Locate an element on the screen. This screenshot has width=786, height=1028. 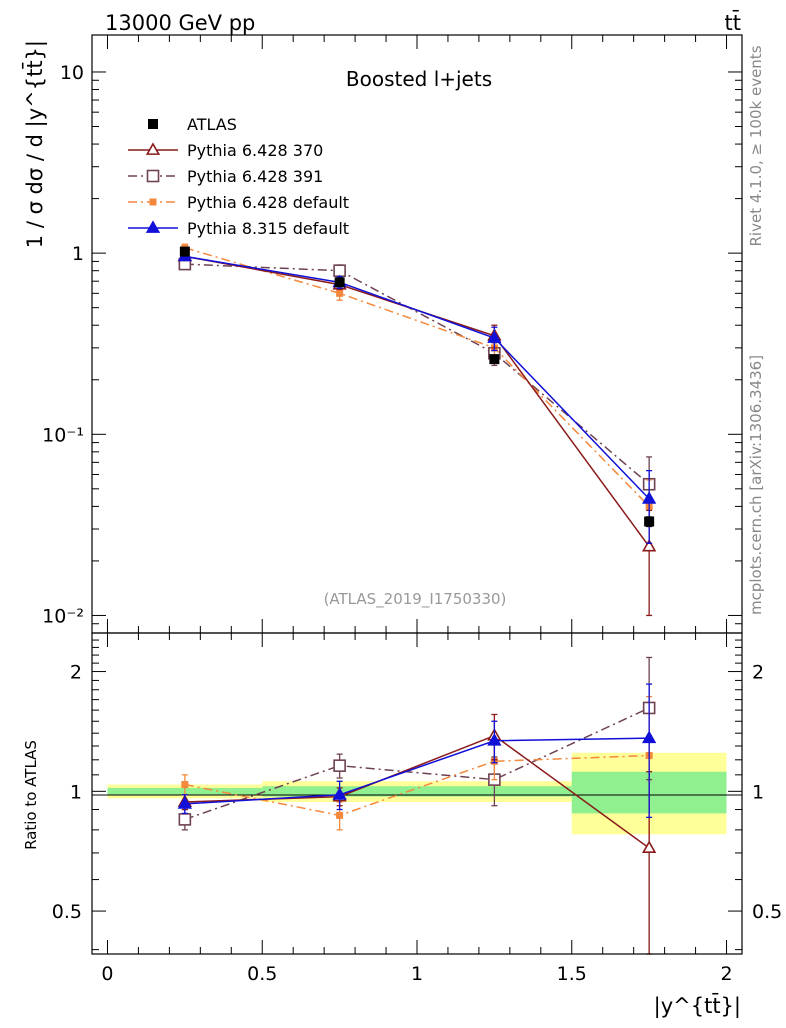
legend-label: Pythia 6.428 default is located at coordinates (268, 202).